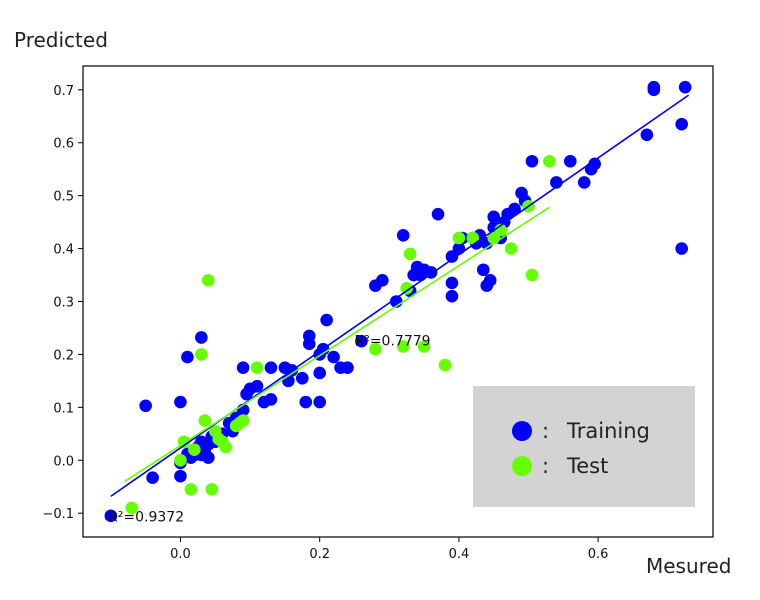 The height and width of the screenshot is (600, 760). What do you see at coordinates (389, 549) in the screenshot?
I see `x-axis-ticks: 0.0 0.2 0.4 0.6` at bounding box center [389, 549].